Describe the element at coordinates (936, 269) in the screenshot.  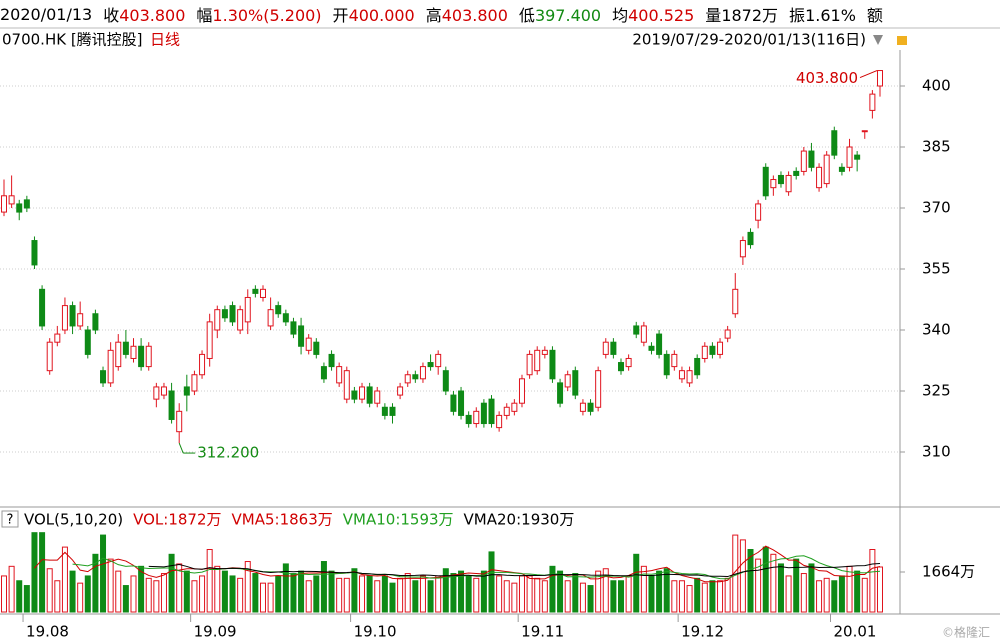
I see `y-tick-label: 355` at that location.